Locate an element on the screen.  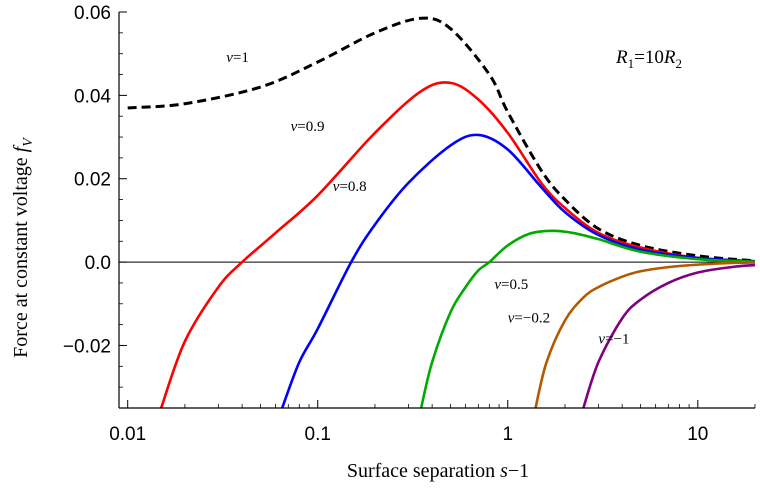
annotation-sub2: 2 is located at coordinates (678, 63).